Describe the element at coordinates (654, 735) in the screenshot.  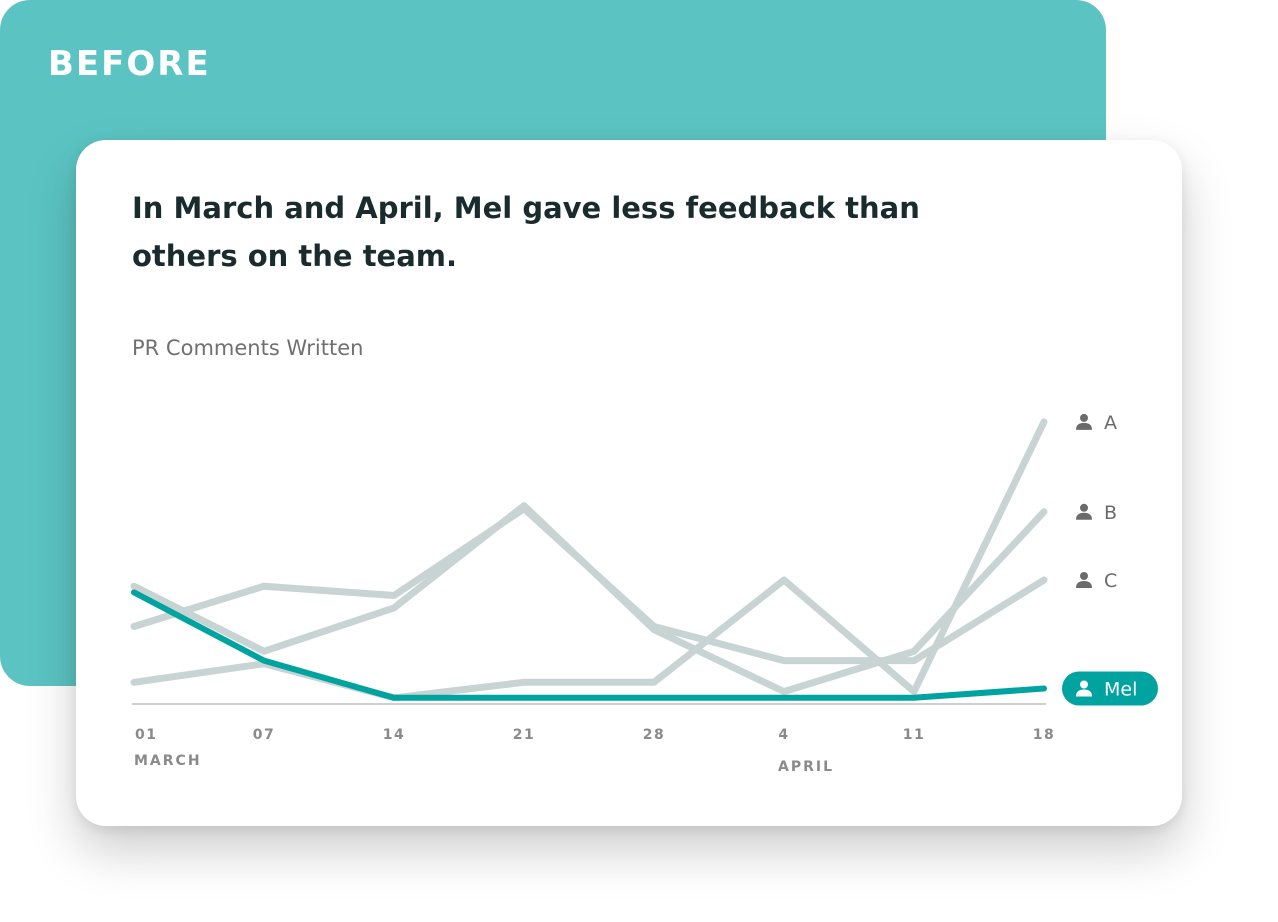
I see `x-tick-label: 28` at that location.